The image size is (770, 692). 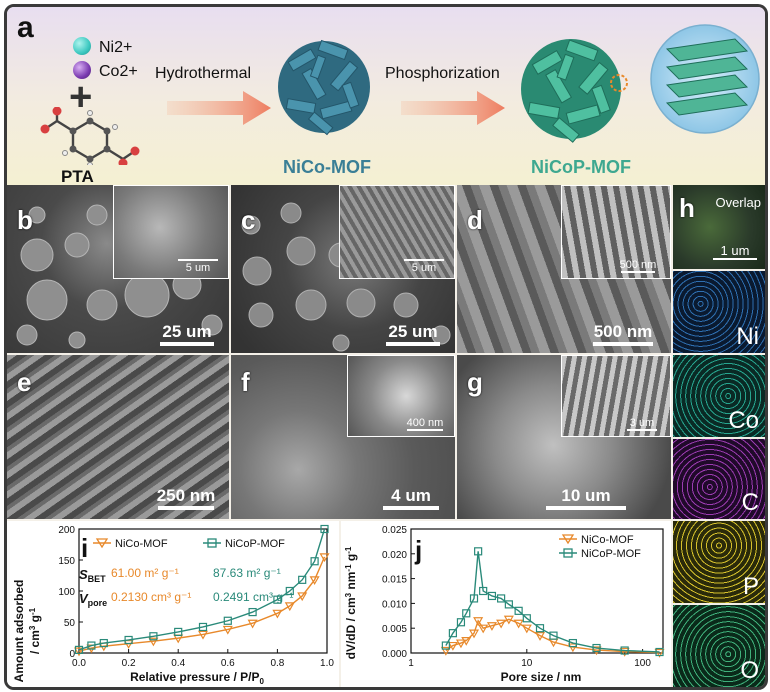 I want to click on sem-c-scale-text: 25 um, so click(x=413, y=331).